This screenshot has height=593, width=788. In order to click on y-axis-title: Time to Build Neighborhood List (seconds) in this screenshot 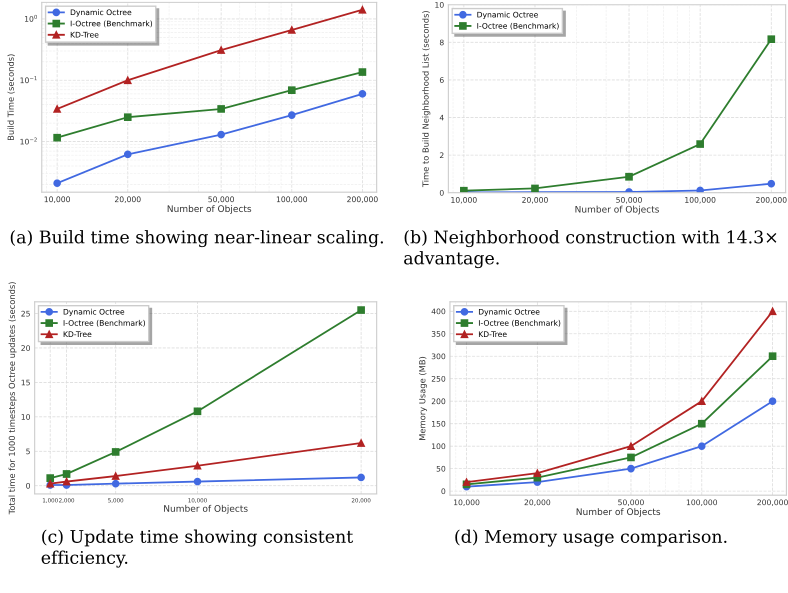, I will do `click(426, 99)`.